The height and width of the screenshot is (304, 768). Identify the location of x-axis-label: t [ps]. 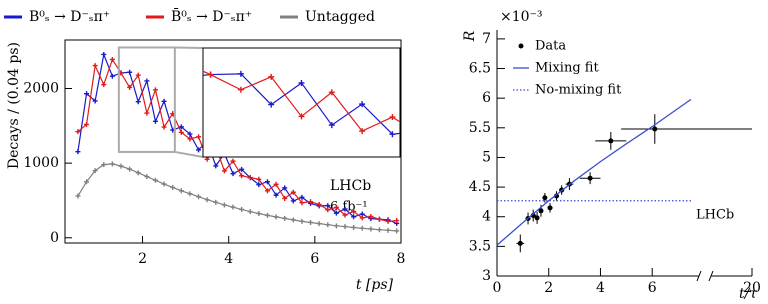
(375, 285).